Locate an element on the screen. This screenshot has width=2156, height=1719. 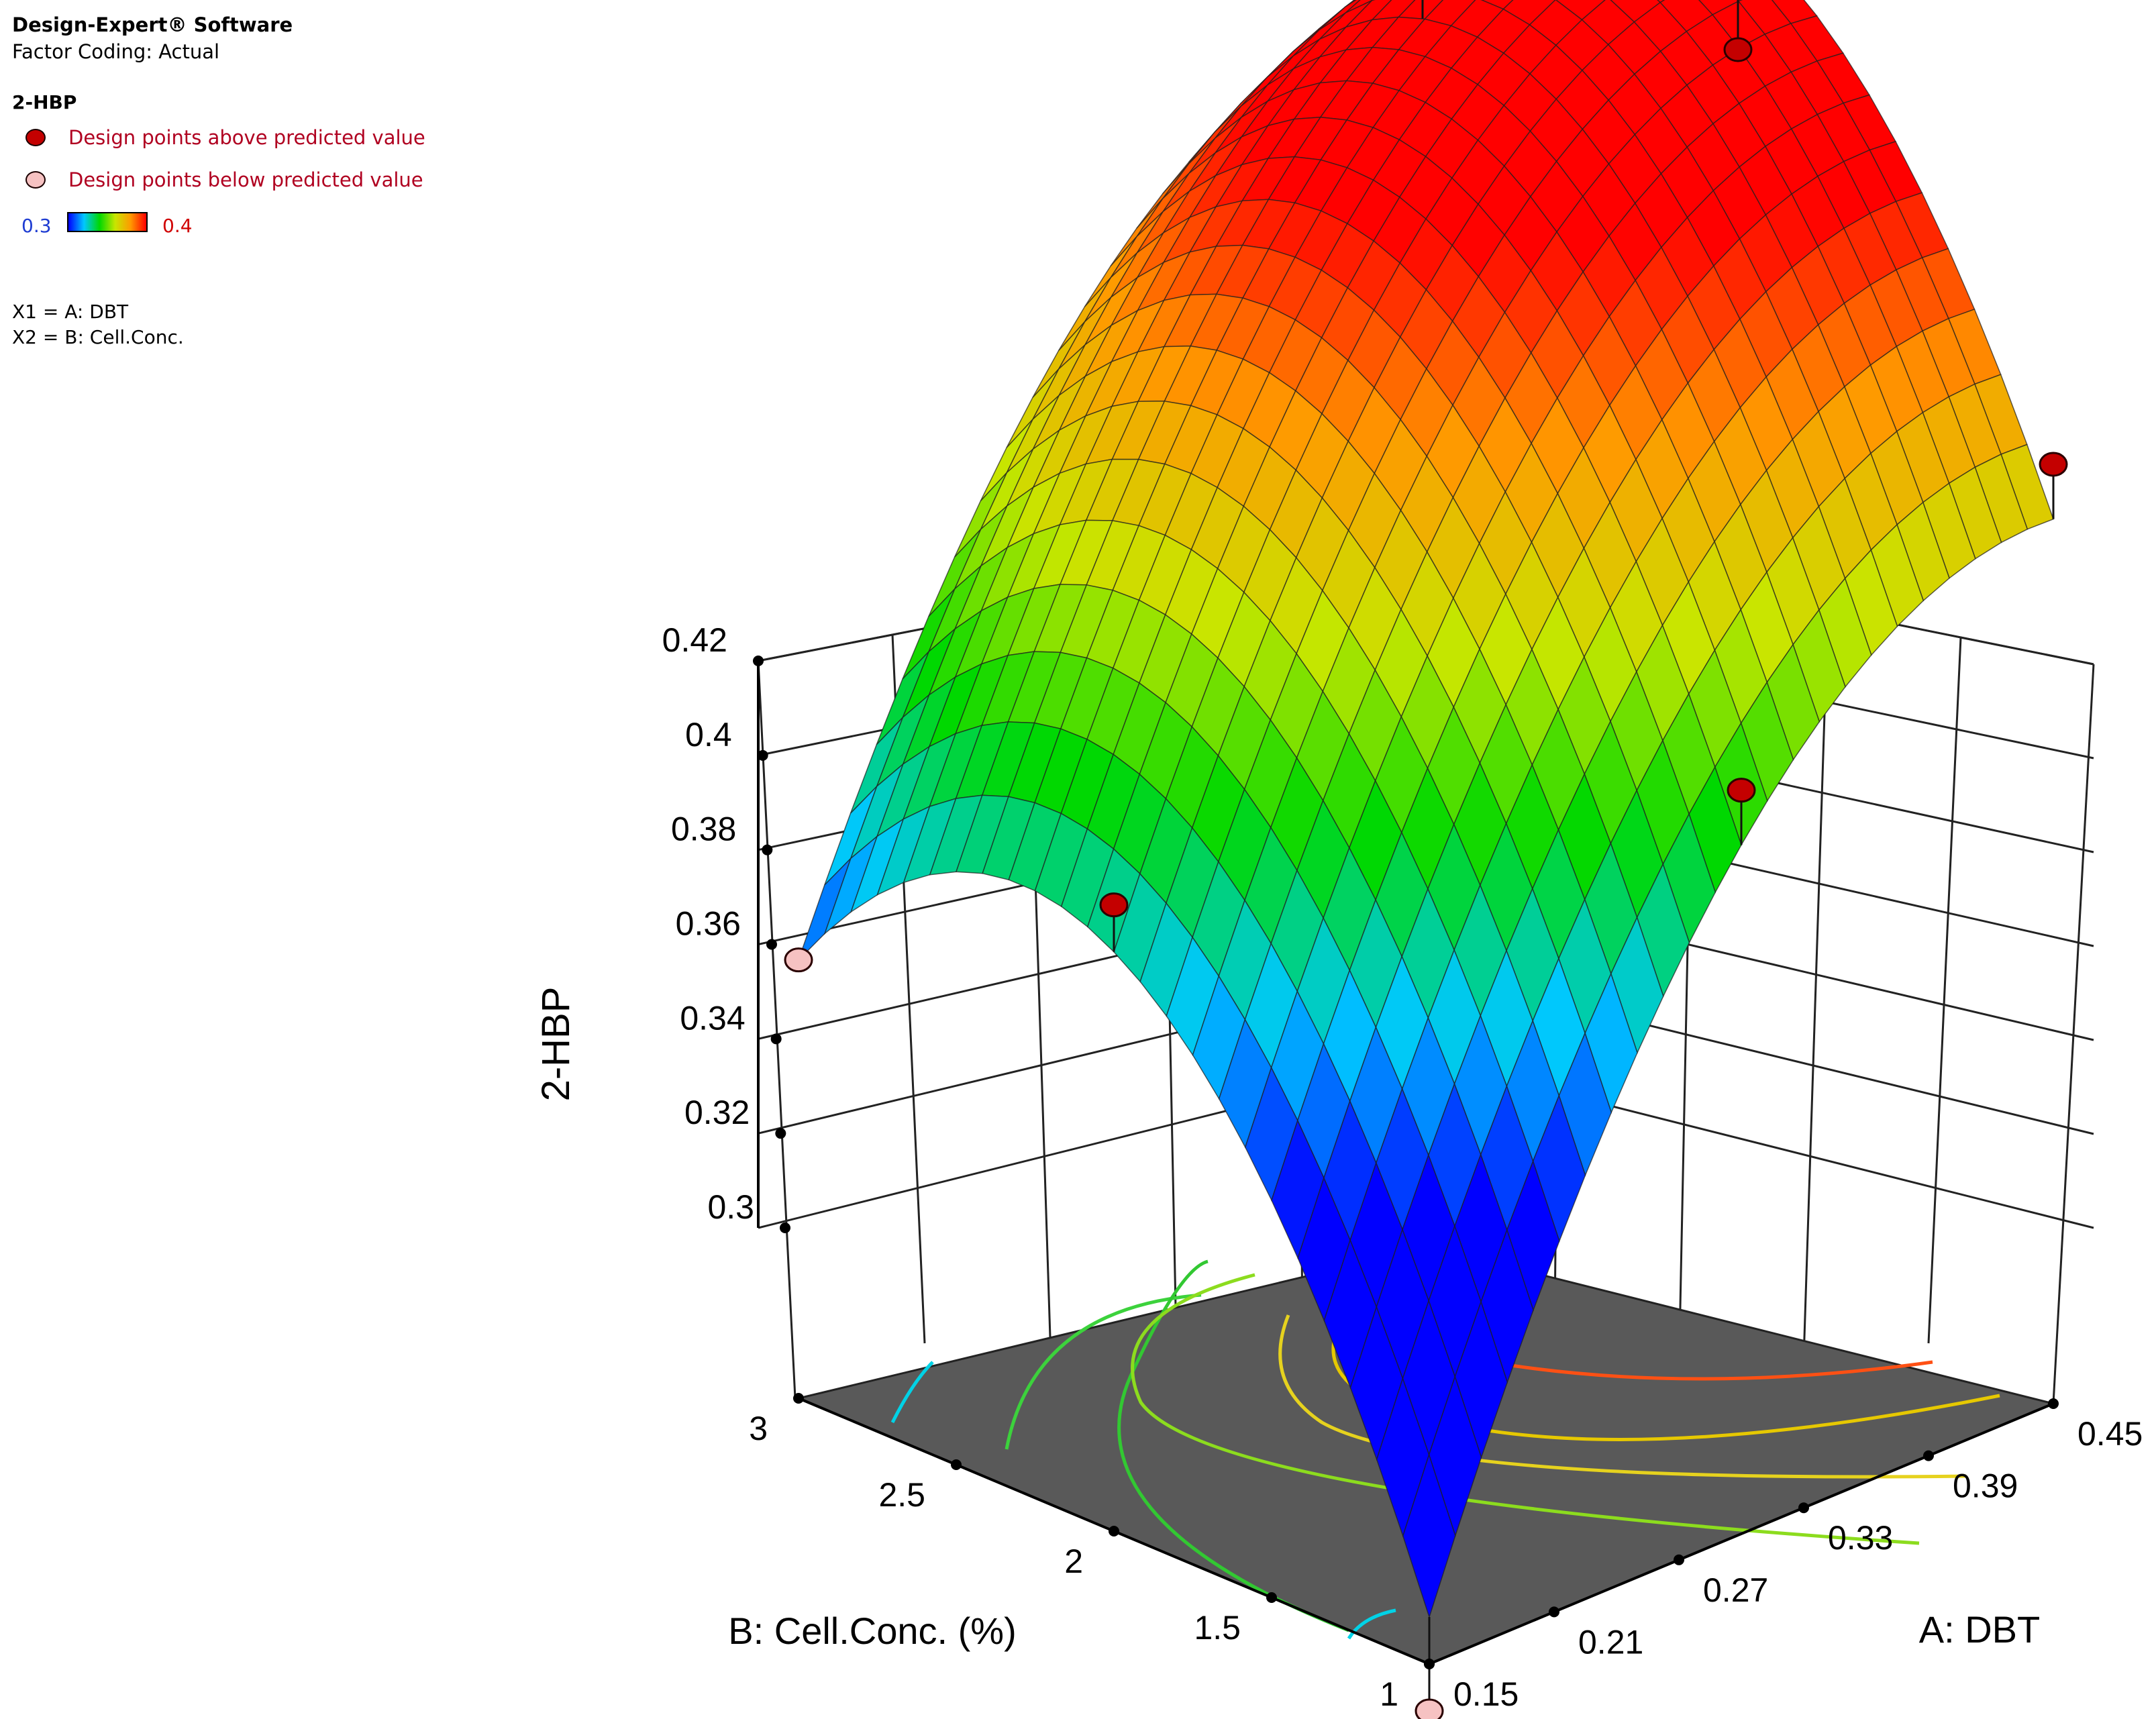
software-title: Design-Expert® Software is located at coordinates (152, 24).